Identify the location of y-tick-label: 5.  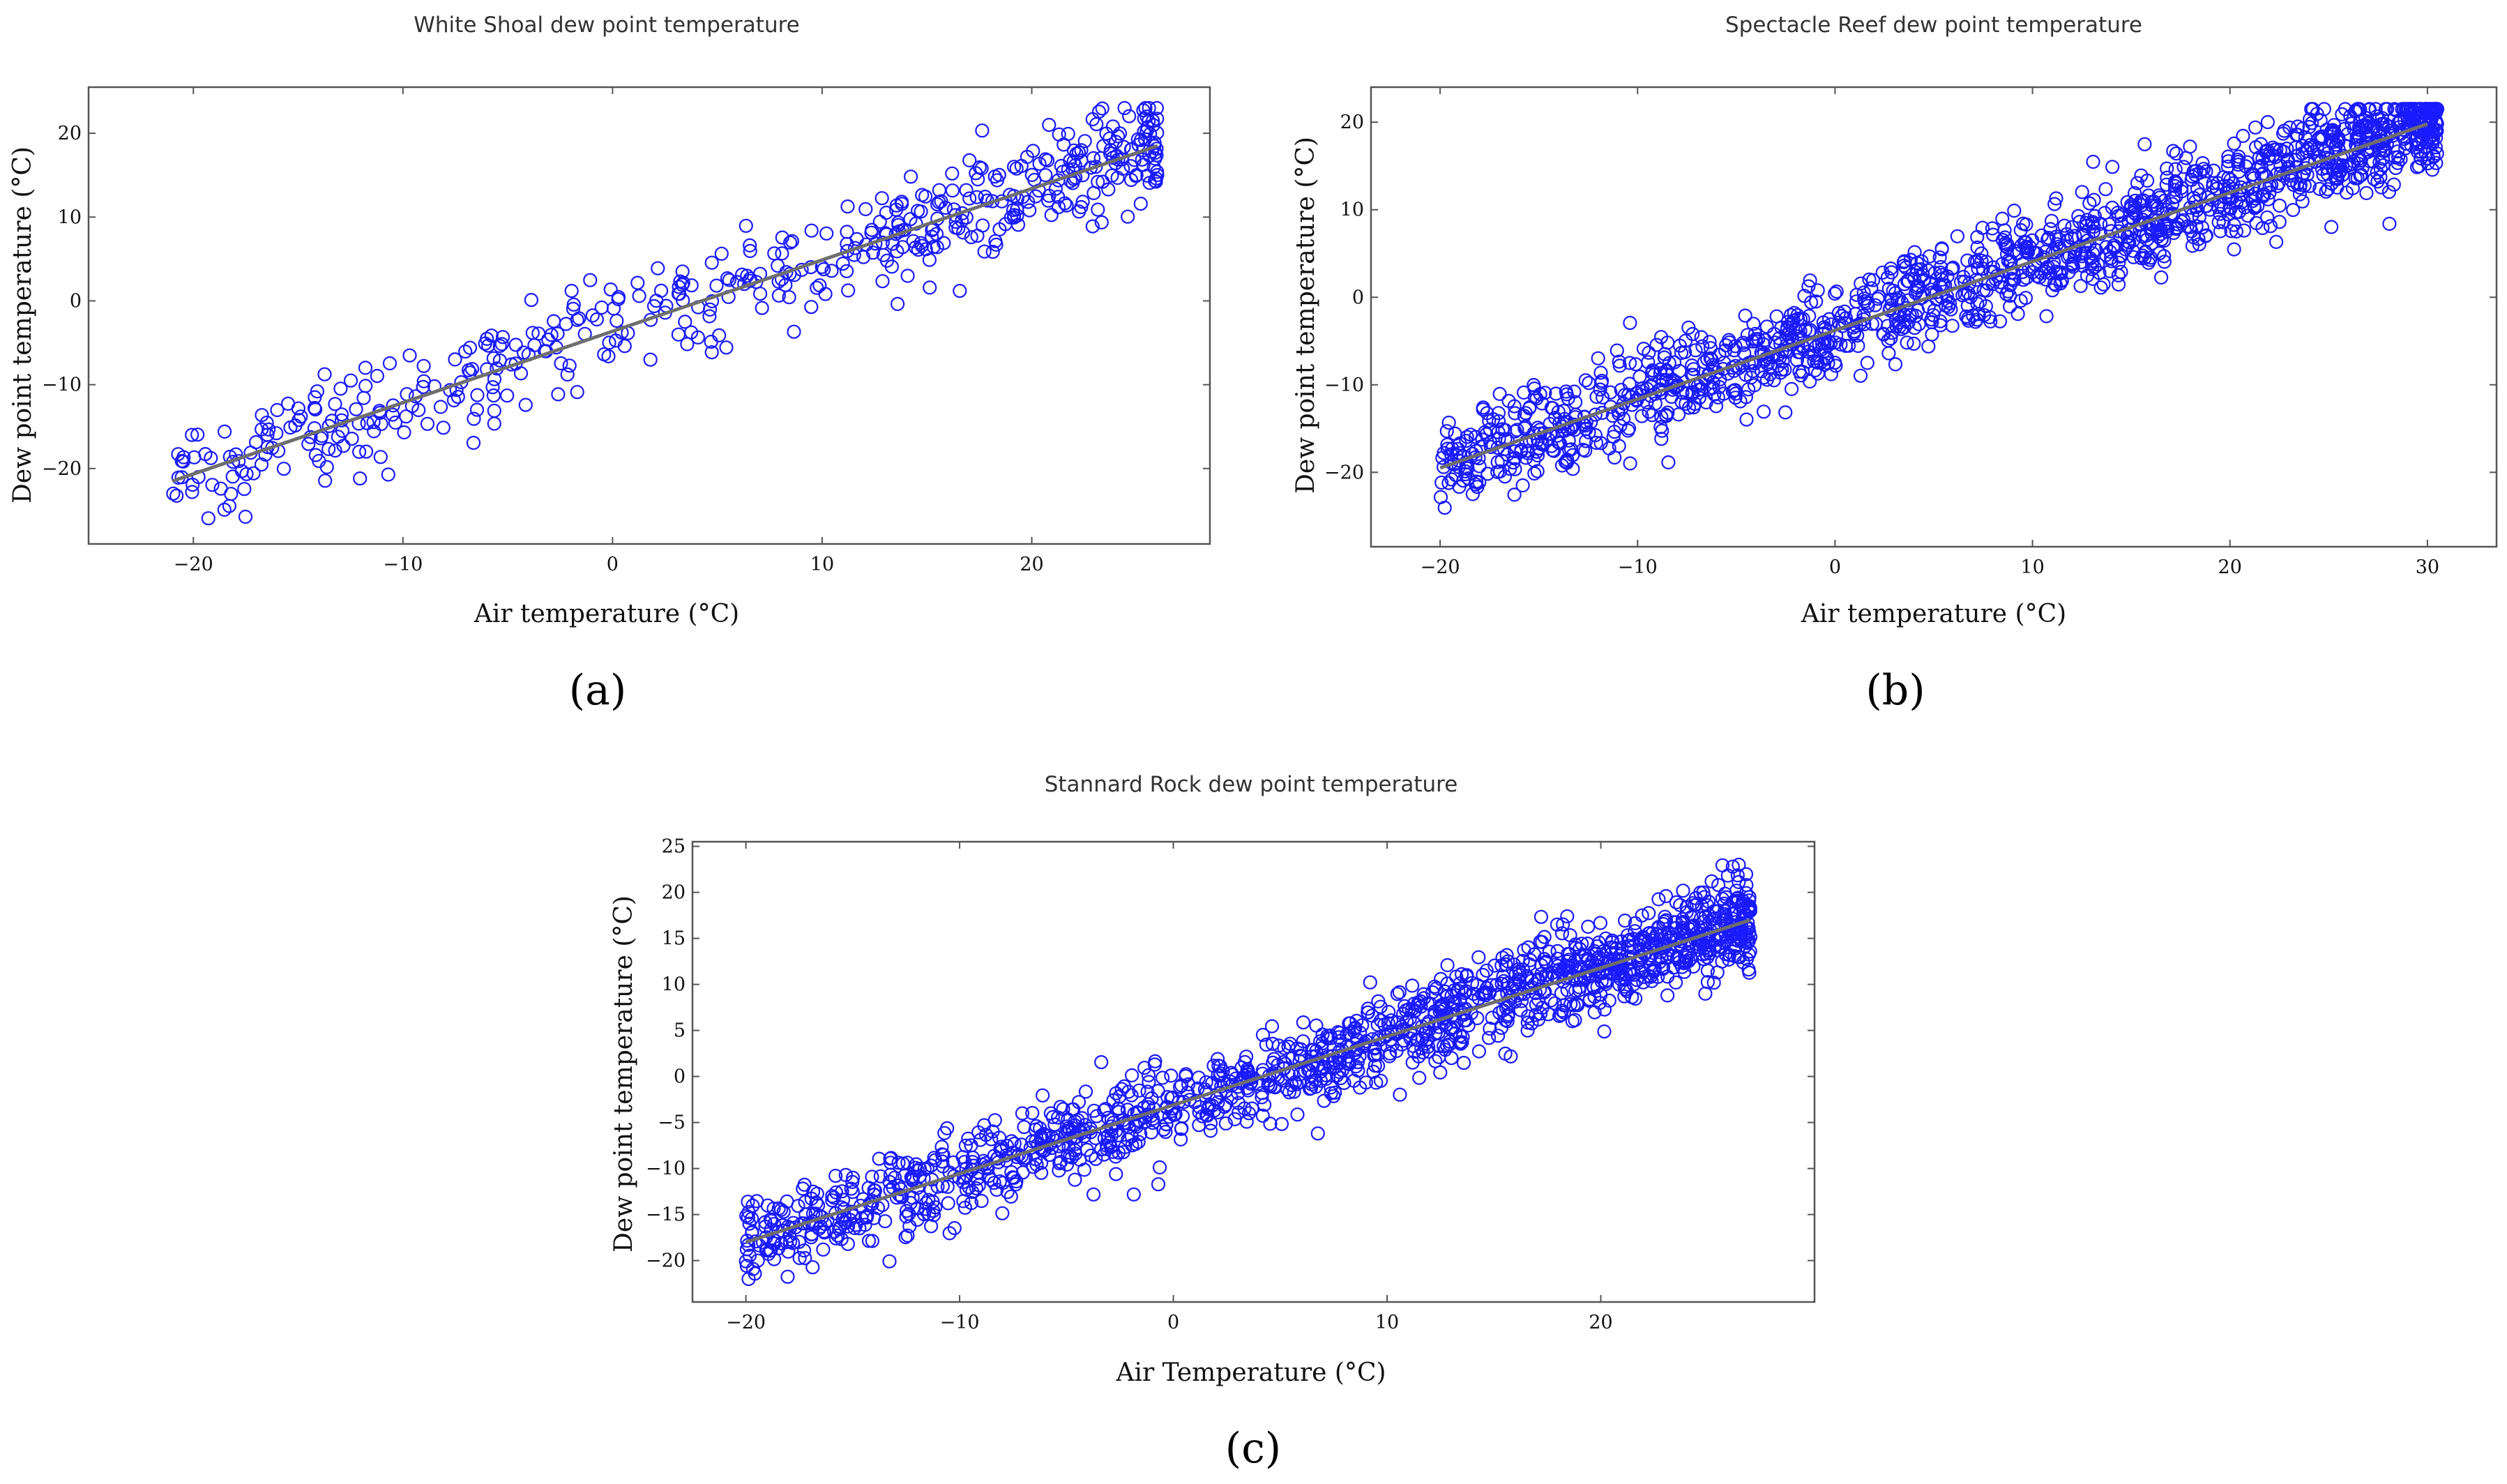
(680, 1031).